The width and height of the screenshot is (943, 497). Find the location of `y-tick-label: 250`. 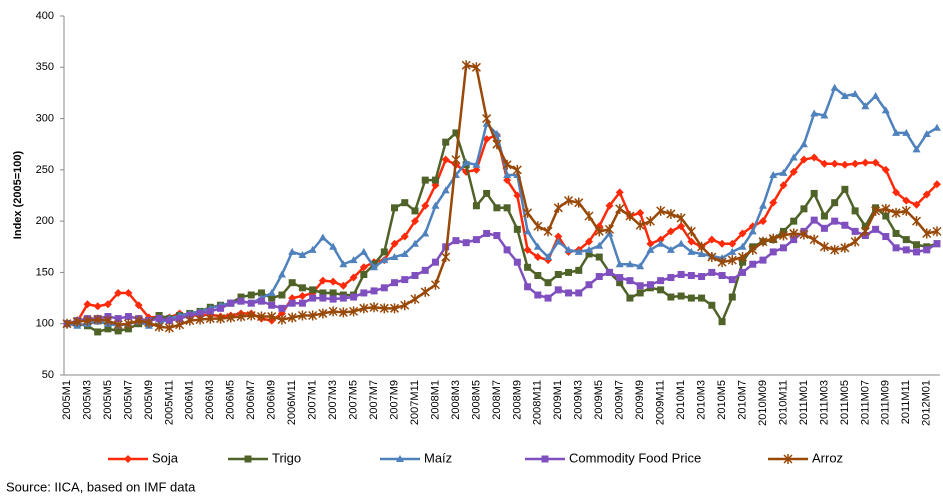

y-tick-label: 250 is located at coordinates (45, 170).